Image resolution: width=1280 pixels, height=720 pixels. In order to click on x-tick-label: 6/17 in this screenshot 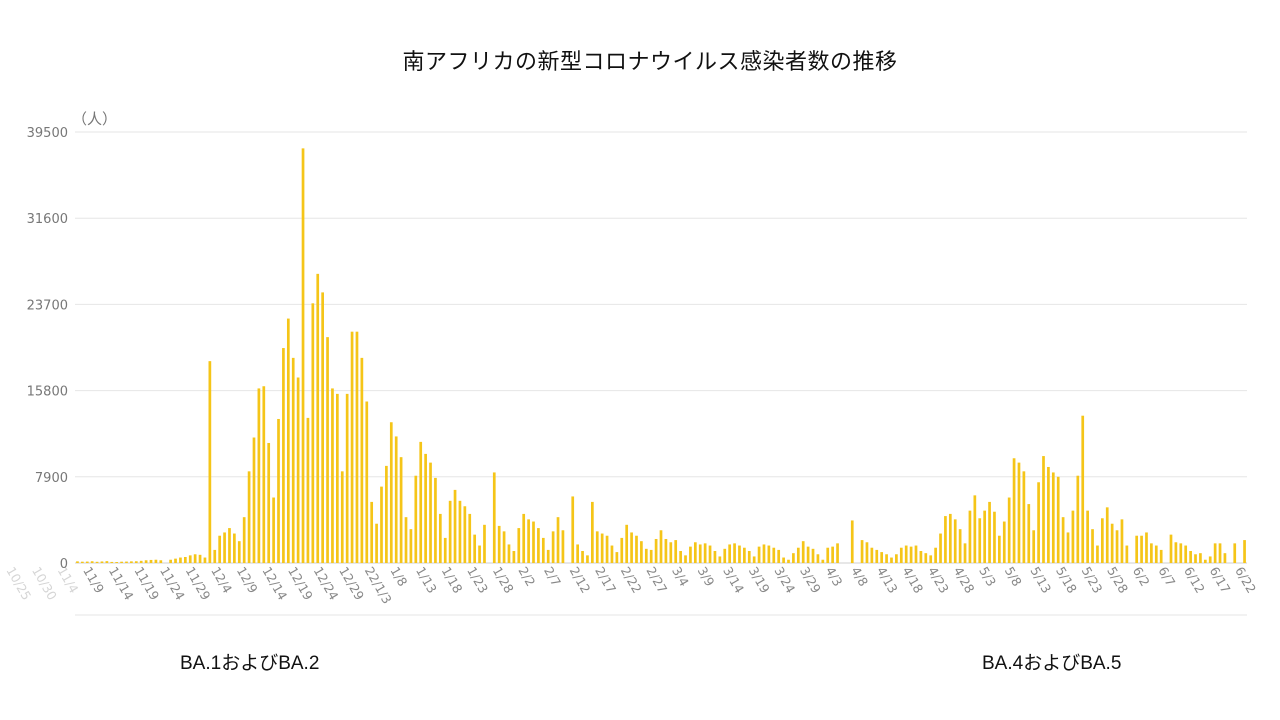, I will do `click(1220, 580)`.